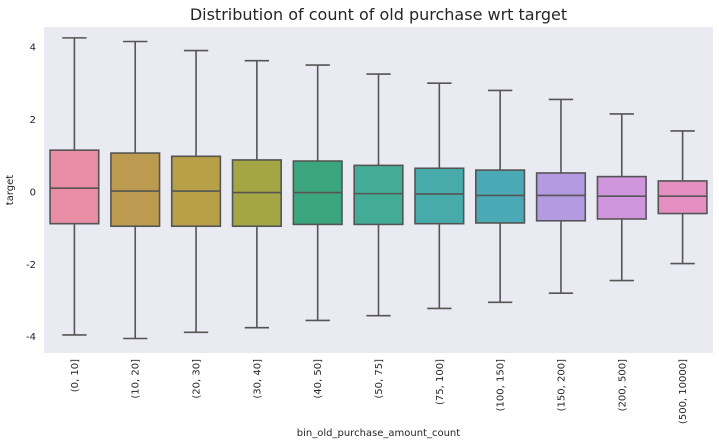 Image resolution: width=719 pixels, height=444 pixels. I want to click on x-tick-label: (40, 50], so click(318, 379).